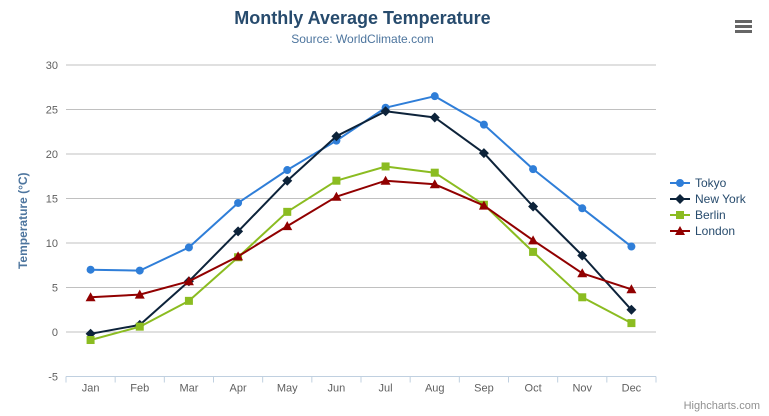 This screenshot has height=416, width=769. I want to click on x-axis-tick-label: Nov, so click(582, 389).